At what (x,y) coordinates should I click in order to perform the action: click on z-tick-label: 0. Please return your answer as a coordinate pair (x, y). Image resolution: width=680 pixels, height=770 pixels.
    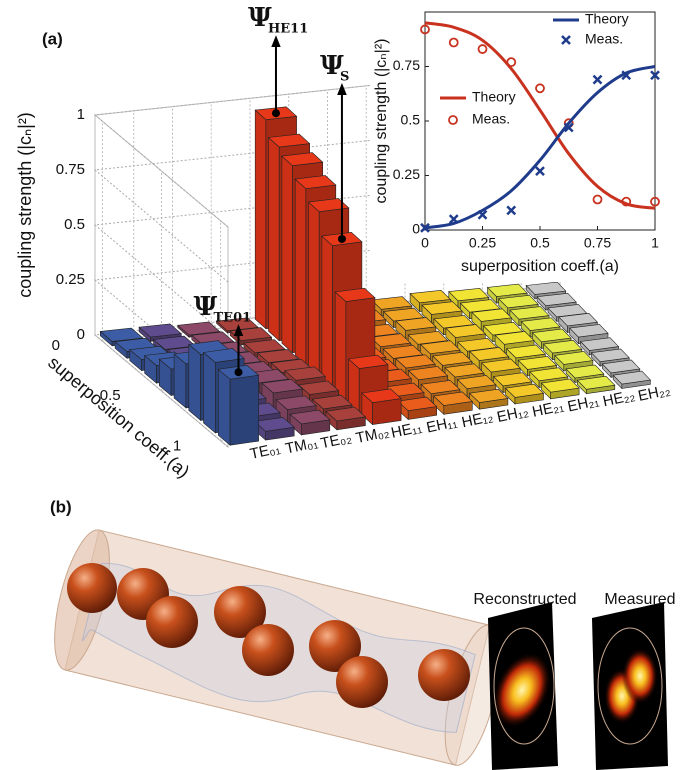
    Looking at the image, I should click on (81, 334).